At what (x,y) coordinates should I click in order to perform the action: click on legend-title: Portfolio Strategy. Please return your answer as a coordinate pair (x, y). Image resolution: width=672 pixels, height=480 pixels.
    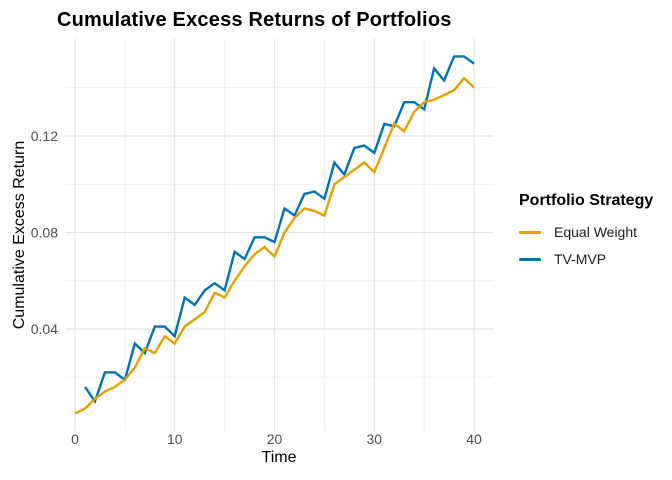
    Looking at the image, I should click on (586, 200).